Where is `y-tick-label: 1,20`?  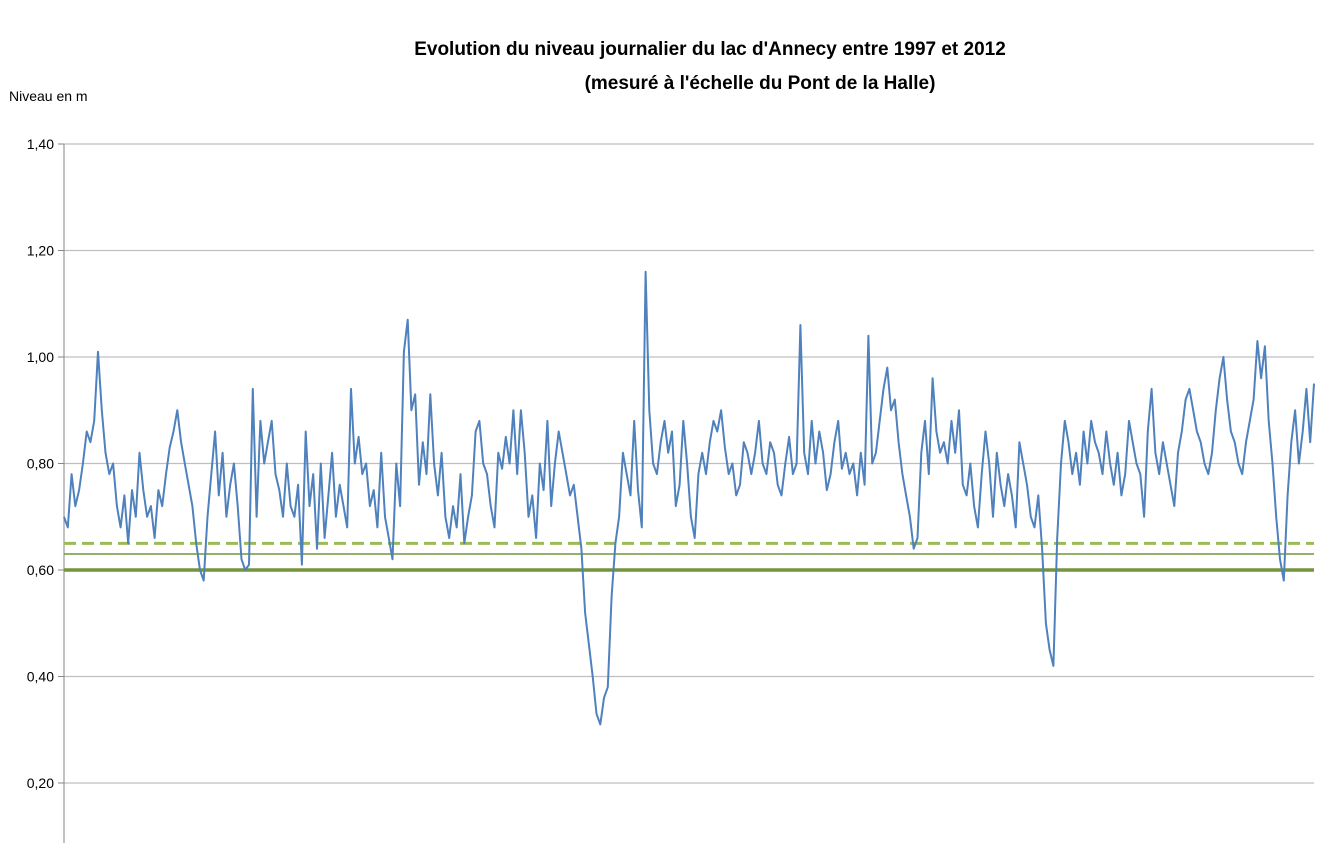
y-tick-label: 1,20 is located at coordinates (40, 251).